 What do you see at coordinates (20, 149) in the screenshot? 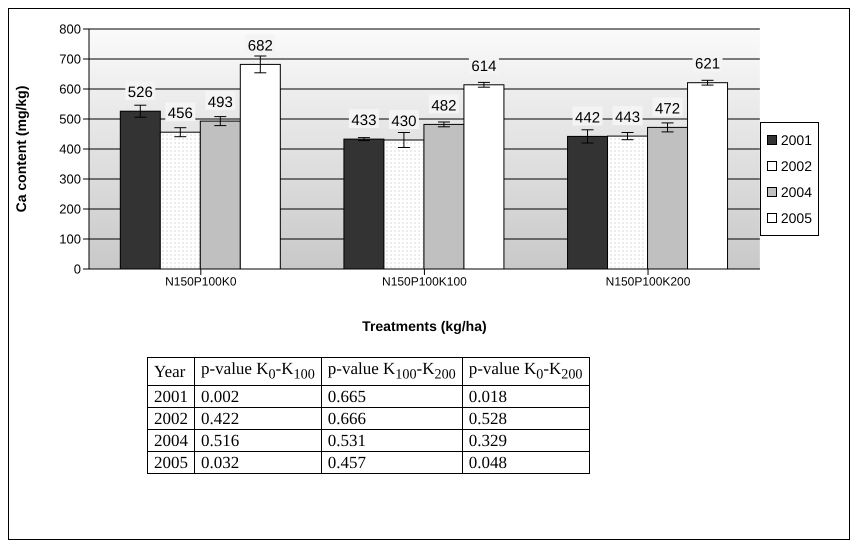
I see `y-axis-title: Ca content (mg/kg)` at bounding box center [20, 149].